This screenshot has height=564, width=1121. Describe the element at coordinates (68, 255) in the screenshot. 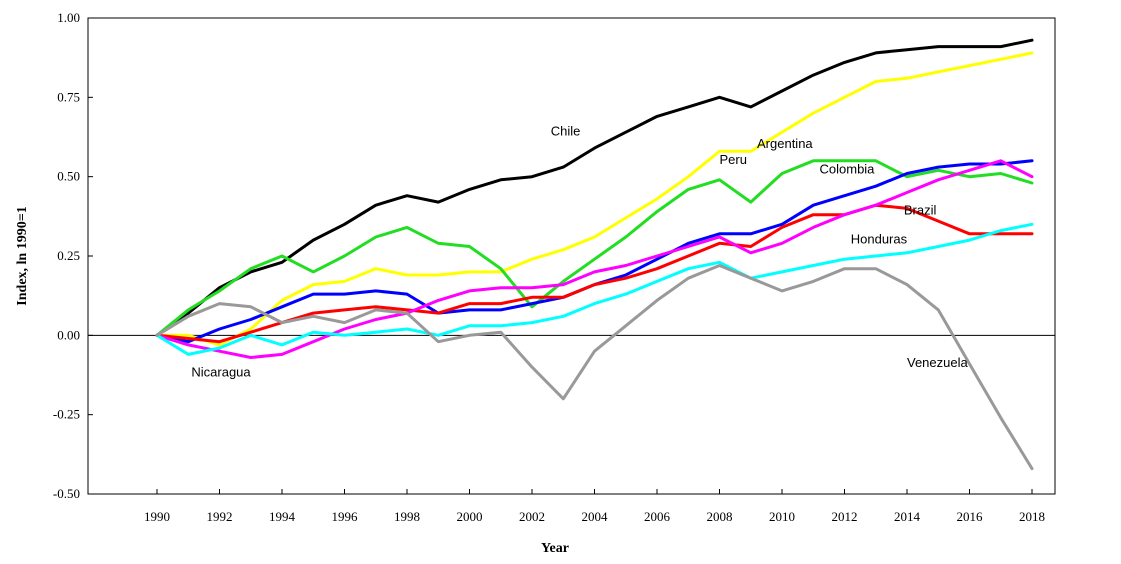

I see `y-tick-label: 0.25` at that location.